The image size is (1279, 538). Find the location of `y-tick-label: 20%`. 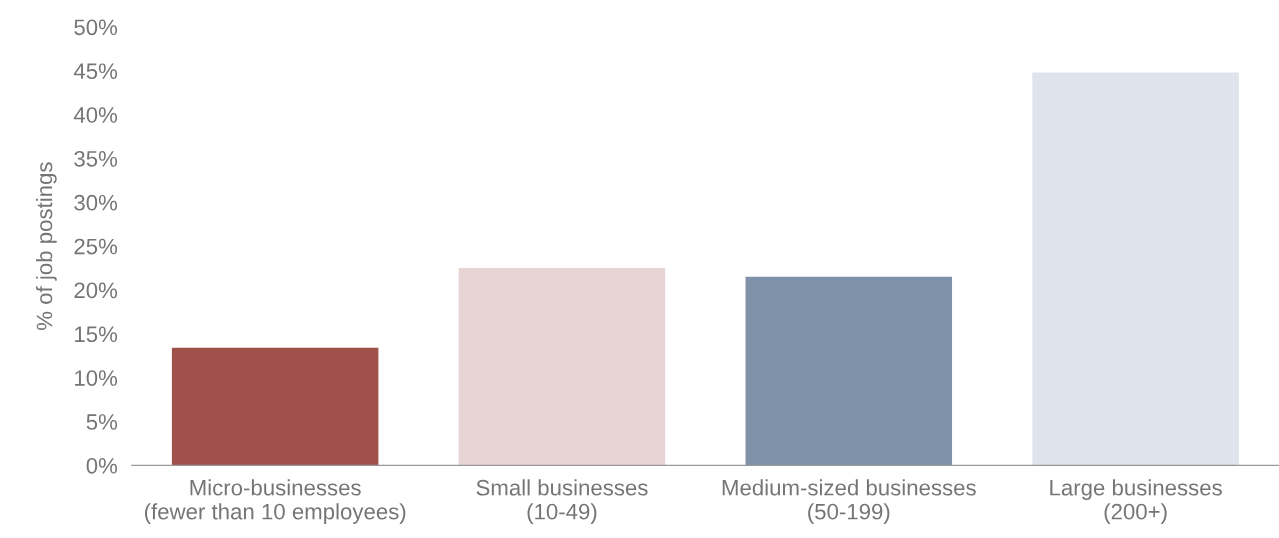

y-tick-label: 20% is located at coordinates (96, 290).